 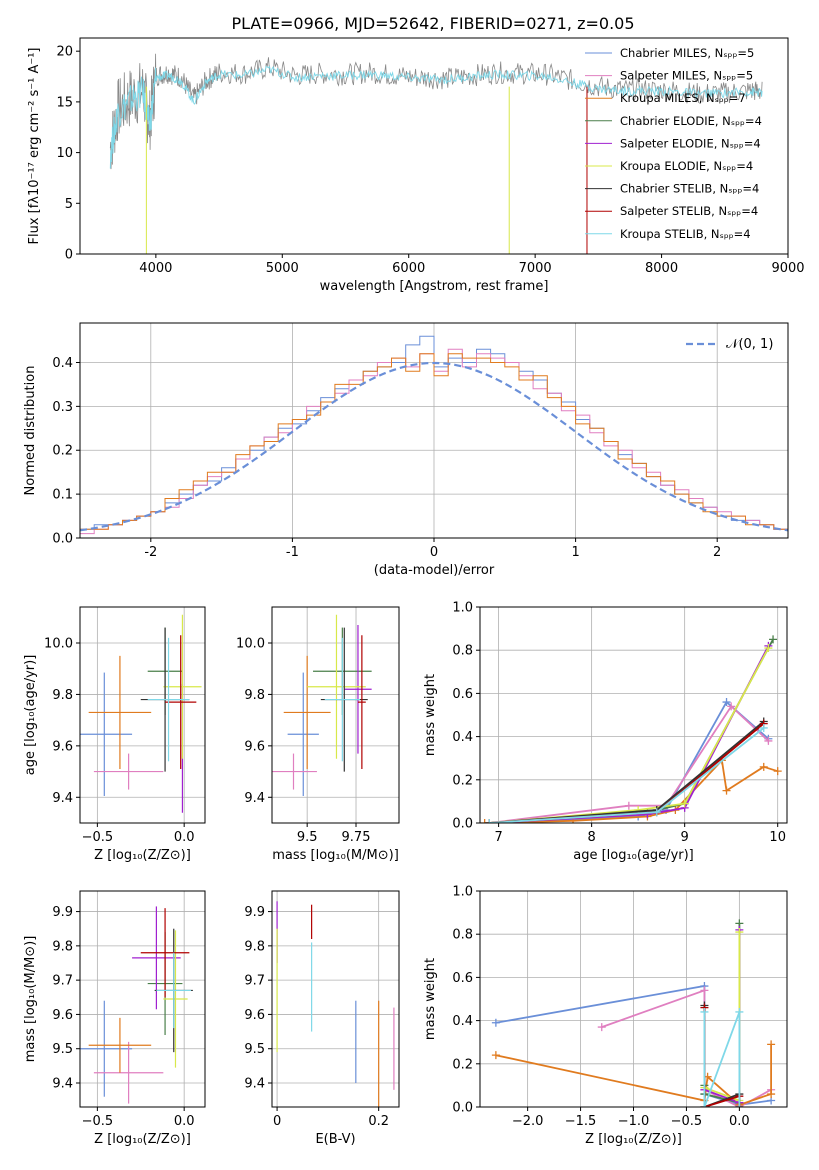 I want to click on age-vs-Z-x-tick-label: 0.0, so click(x=184, y=837).